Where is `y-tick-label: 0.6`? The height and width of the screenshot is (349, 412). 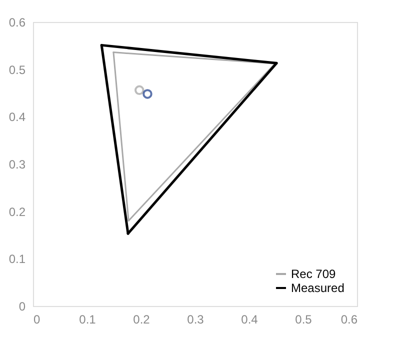
y-tick-label: 0.6 is located at coordinates (17, 23).